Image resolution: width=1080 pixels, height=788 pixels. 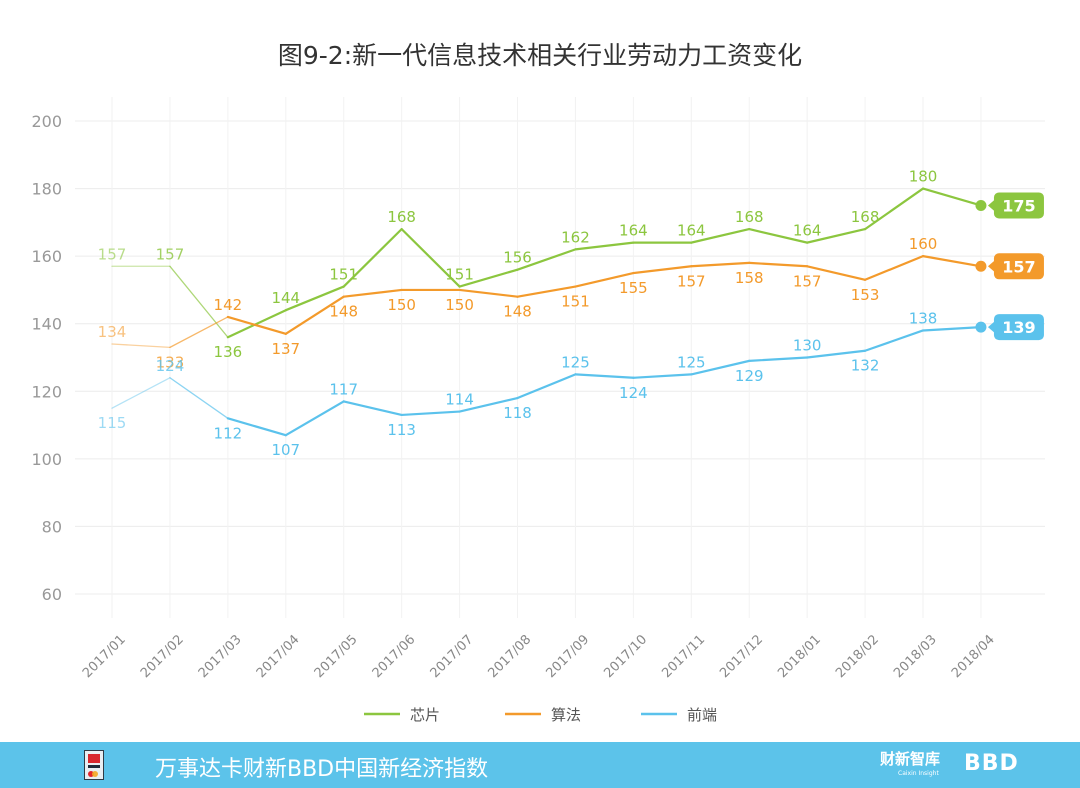 What do you see at coordinates (46, 459) in the screenshot?
I see `y-tick-100: 100` at bounding box center [46, 459].